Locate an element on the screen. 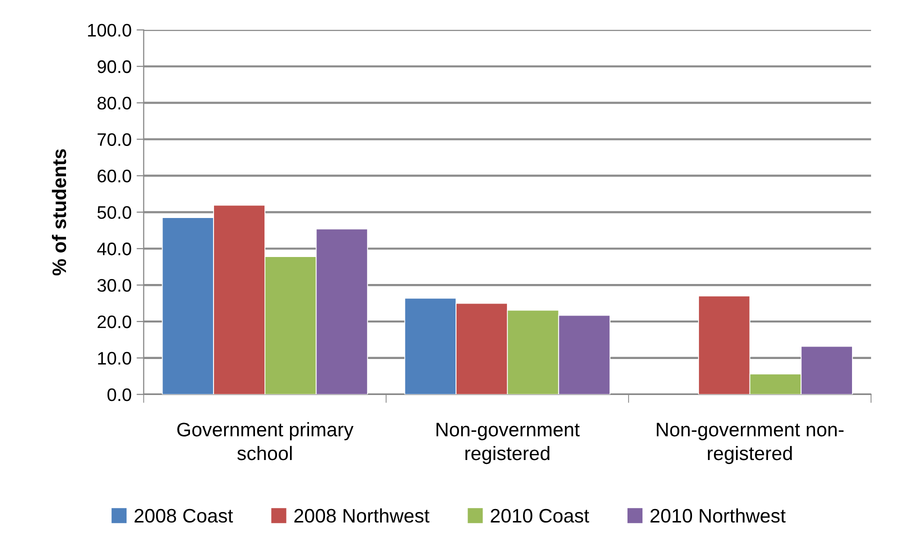 This screenshot has width=898, height=544. legend-label: 2008 Coast is located at coordinates (183, 515).